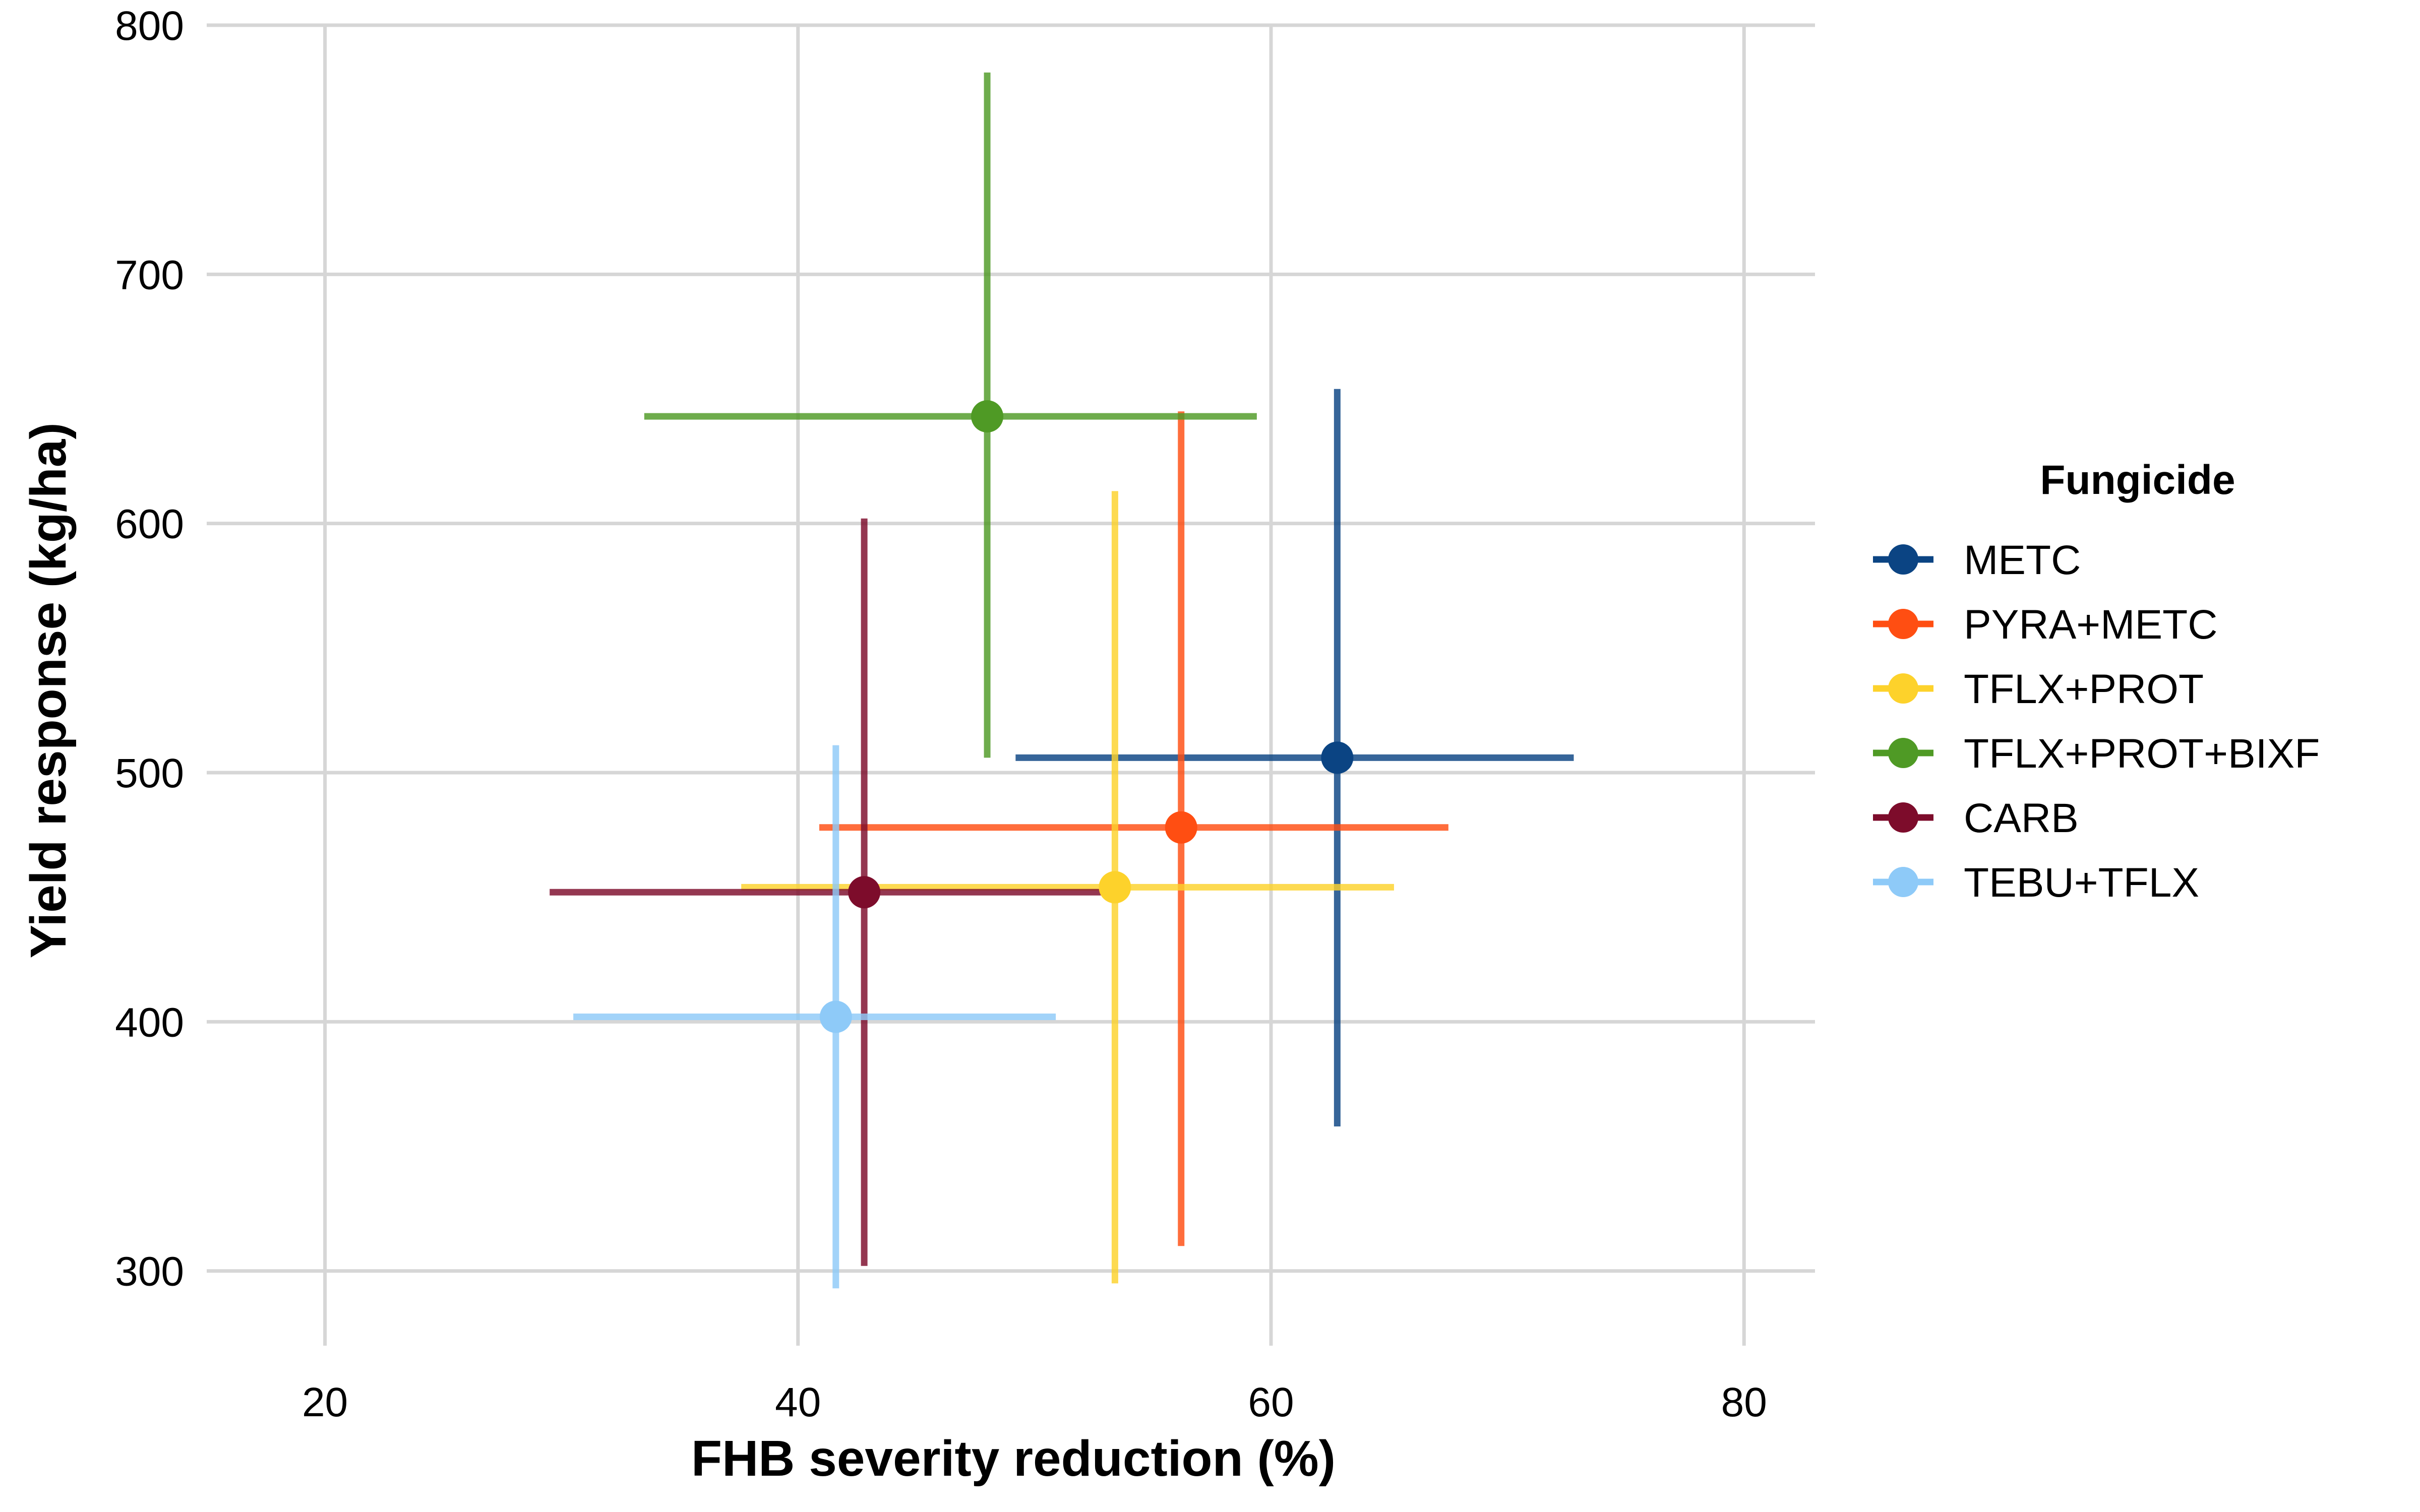  I want to click on legend-label: CARB, so click(2021, 818).